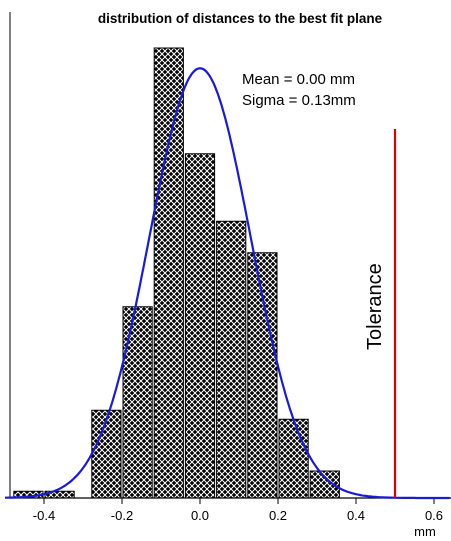  What do you see at coordinates (298, 79) in the screenshot?
I see `mean-annotation: Mean = 0.00 mm` at bounding box center [298, 79].